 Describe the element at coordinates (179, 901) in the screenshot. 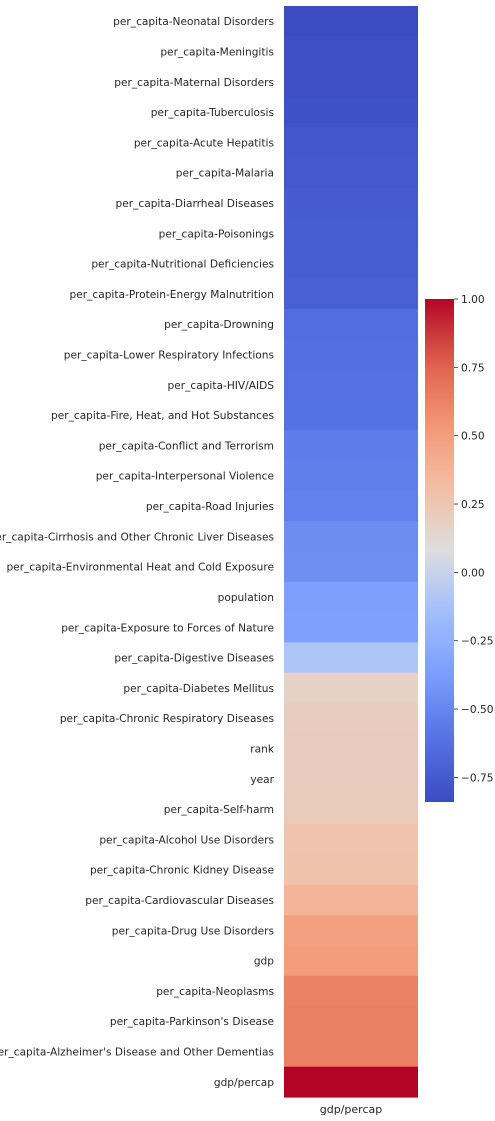

I see `row-label: per_capita-Cardiovascular Diseases` at that location.